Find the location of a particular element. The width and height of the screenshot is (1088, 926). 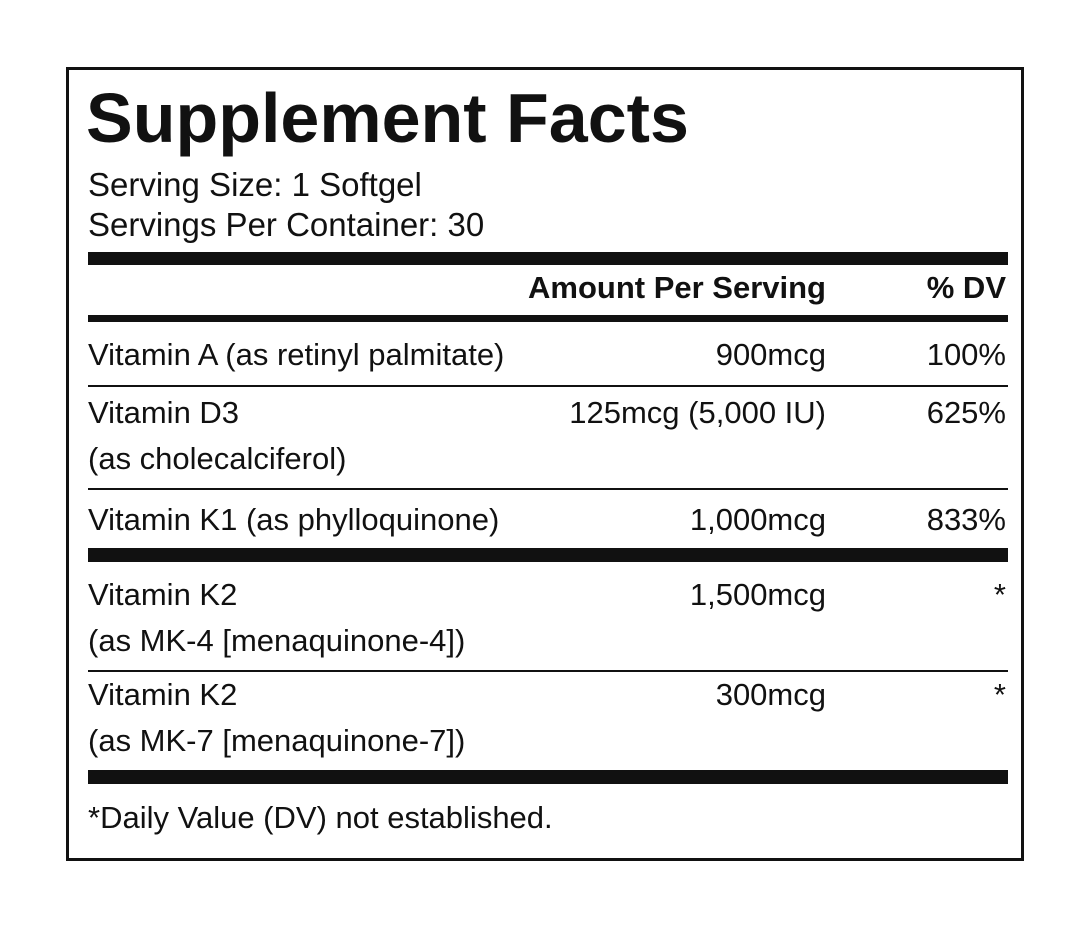

header-dv: % DV is located at coordinates (966, 287).